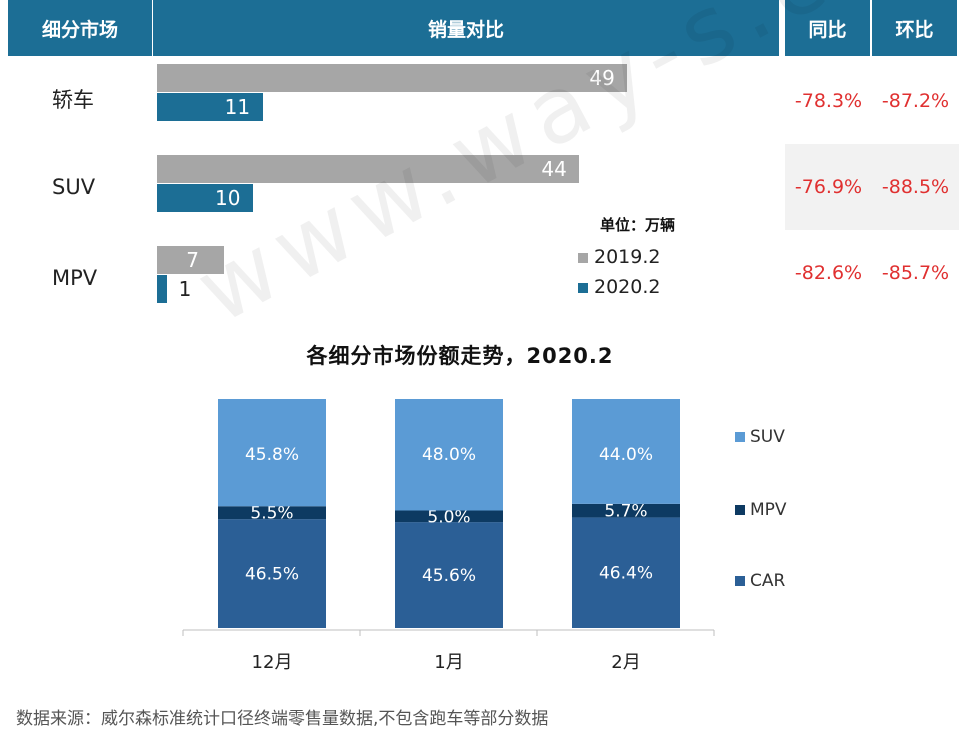  I want to click on header-yoy: 同比, so click(827, 28).